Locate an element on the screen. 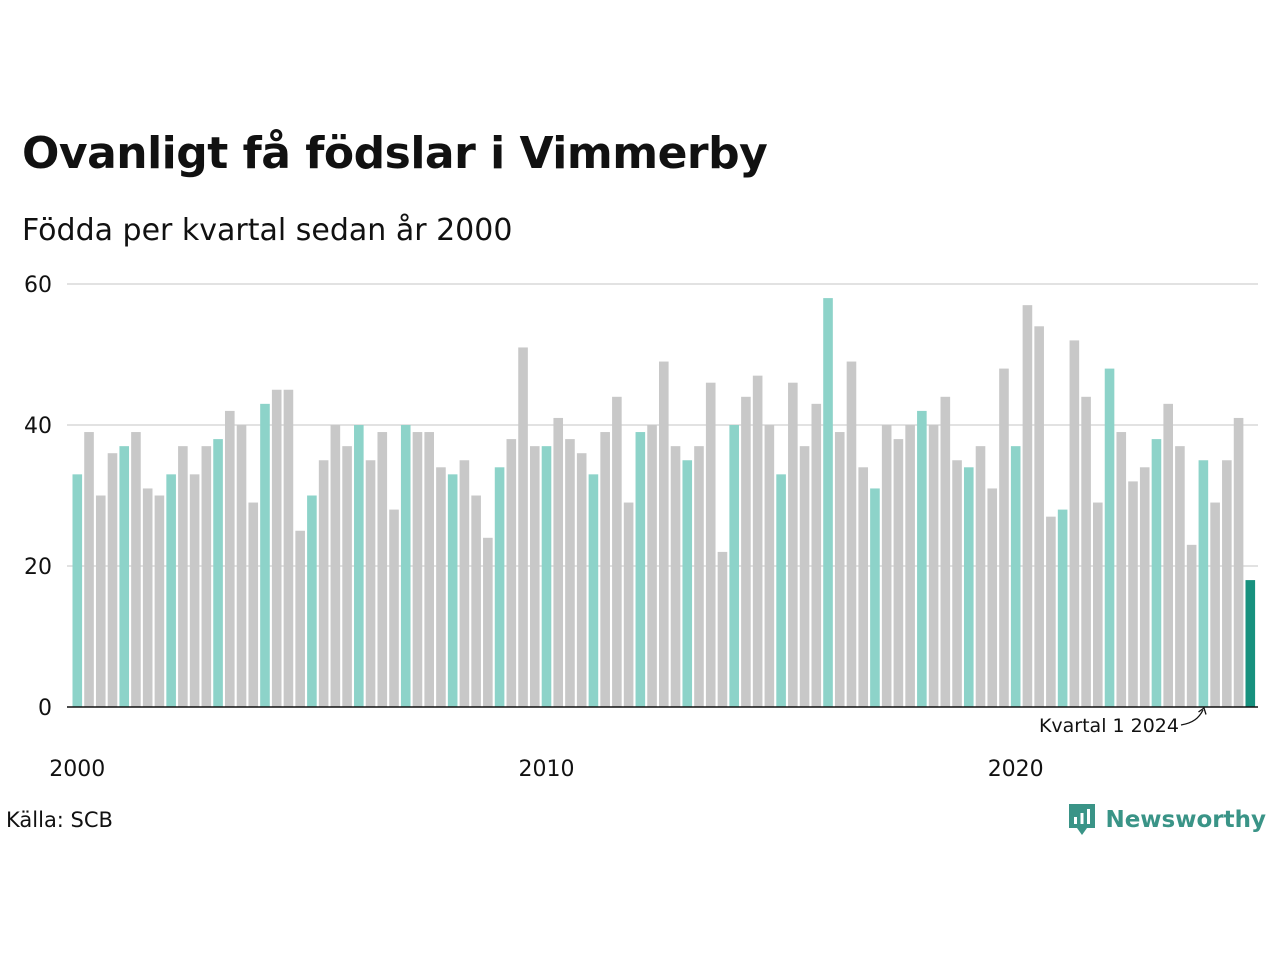 The image size is (1280, 960). x-tick-label: 2000 is located at coordinates (77, 769).